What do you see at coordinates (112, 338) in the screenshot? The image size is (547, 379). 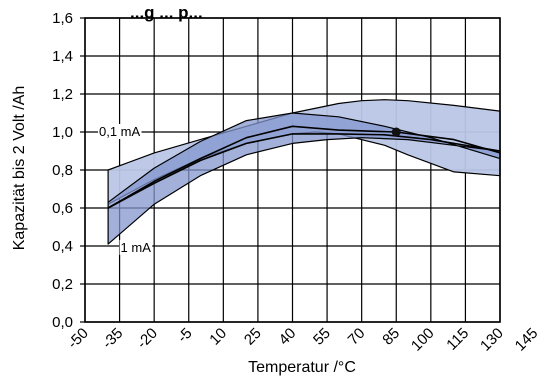 I see `x-tick-label: -35` at bounding box center [112, 338].